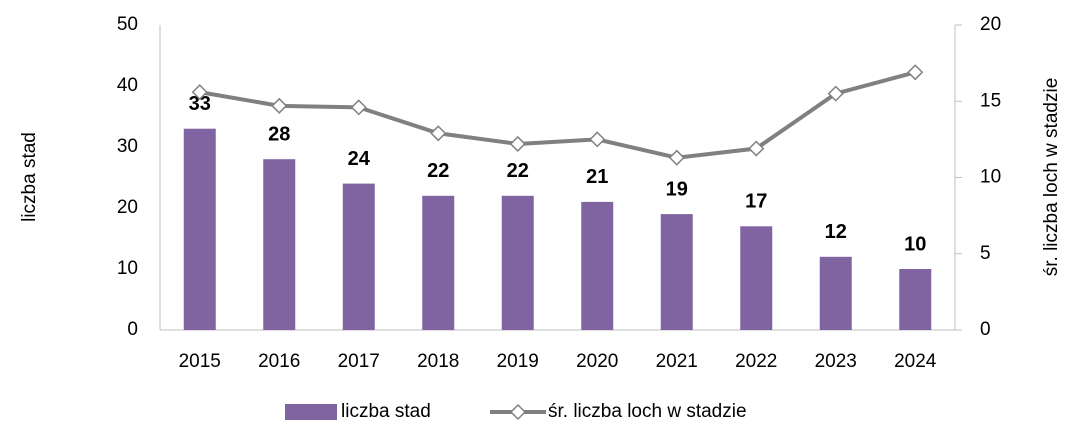 This screenshot has height=432, width=1075. Describe the element at coordinates (518, 361) in the screenshot. I see `x-tick-label: 2019` at that location.